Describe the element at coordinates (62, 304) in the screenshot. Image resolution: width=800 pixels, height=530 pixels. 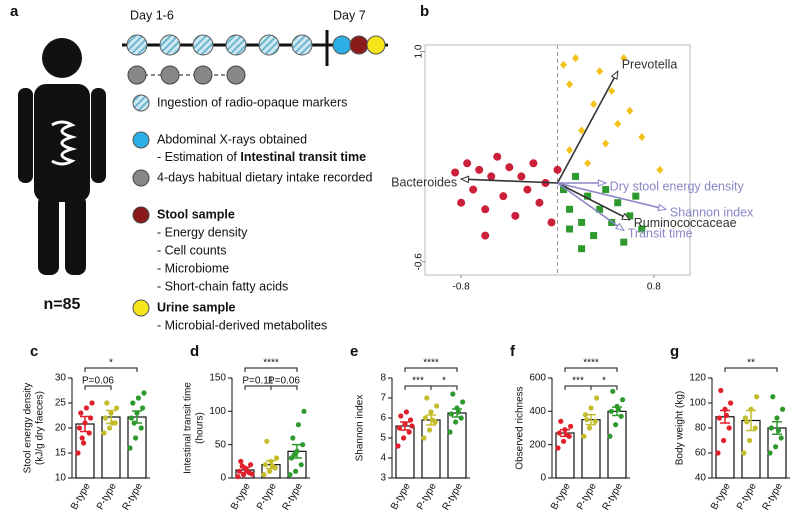
I see `sample-size: n=85` at that location.